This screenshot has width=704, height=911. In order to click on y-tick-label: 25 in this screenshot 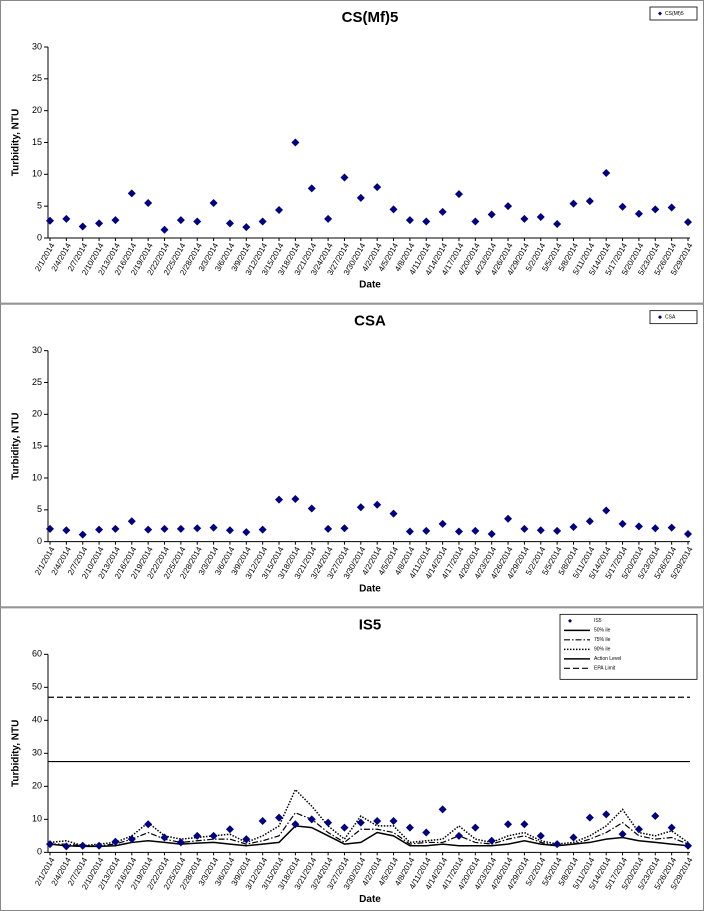, I will do `click(37, 78)`.